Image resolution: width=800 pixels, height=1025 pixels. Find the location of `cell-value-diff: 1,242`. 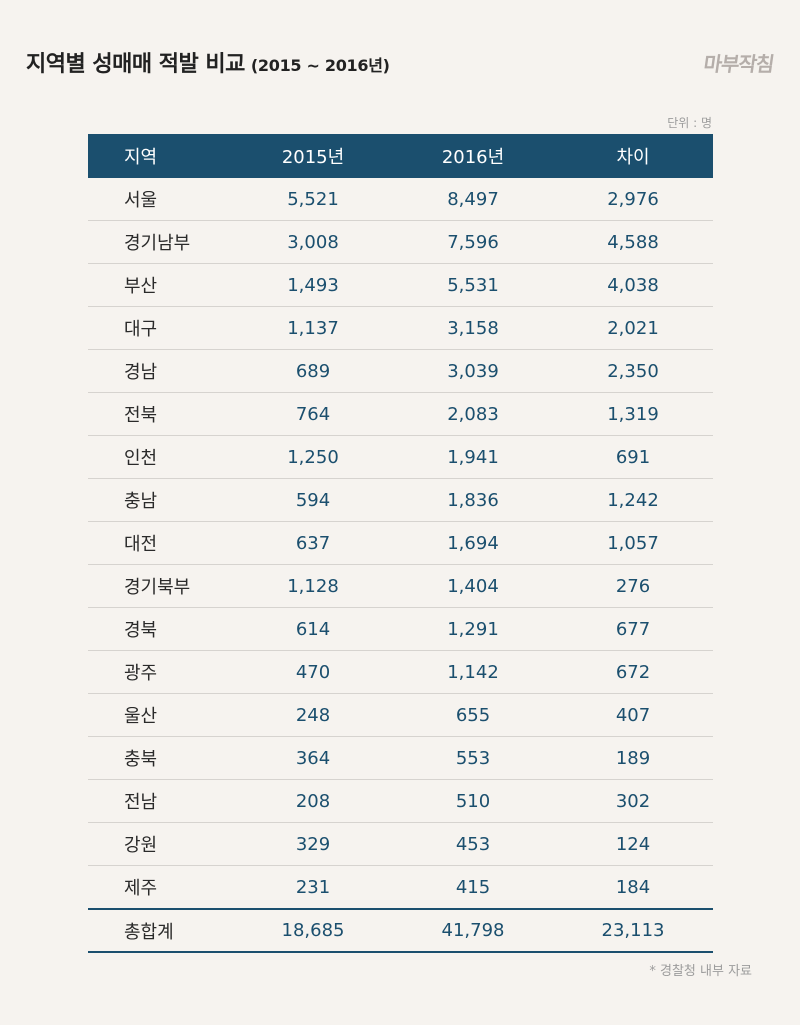

cell-value-diff: 1,242 is located at coordinates (633, 500).